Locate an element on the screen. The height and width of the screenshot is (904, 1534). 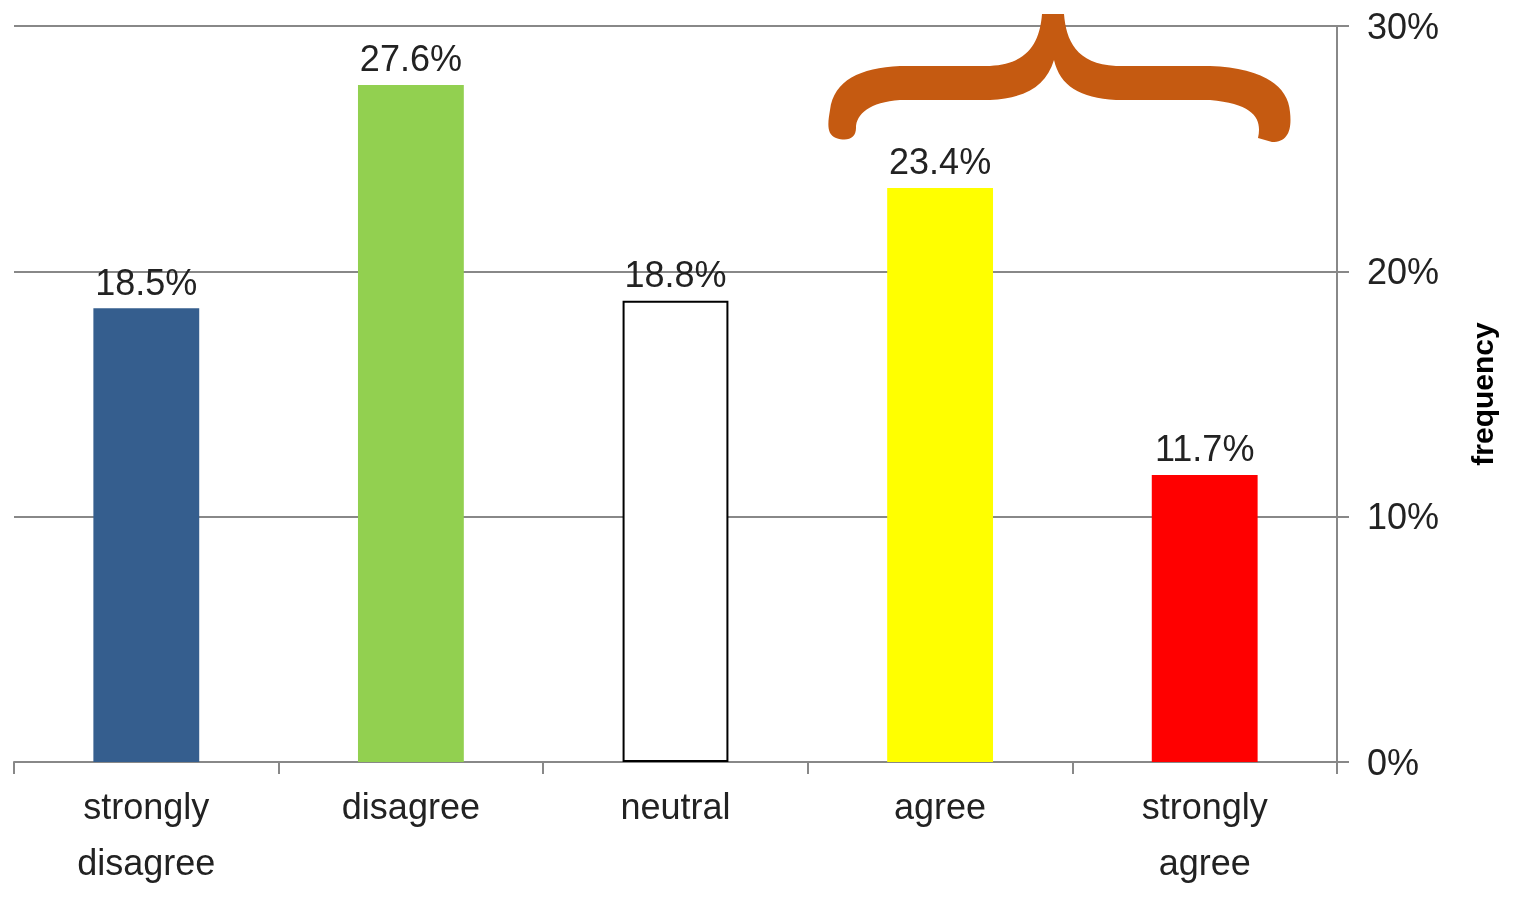
y-tick-label: 30% is located at coordinates (1403, 26).